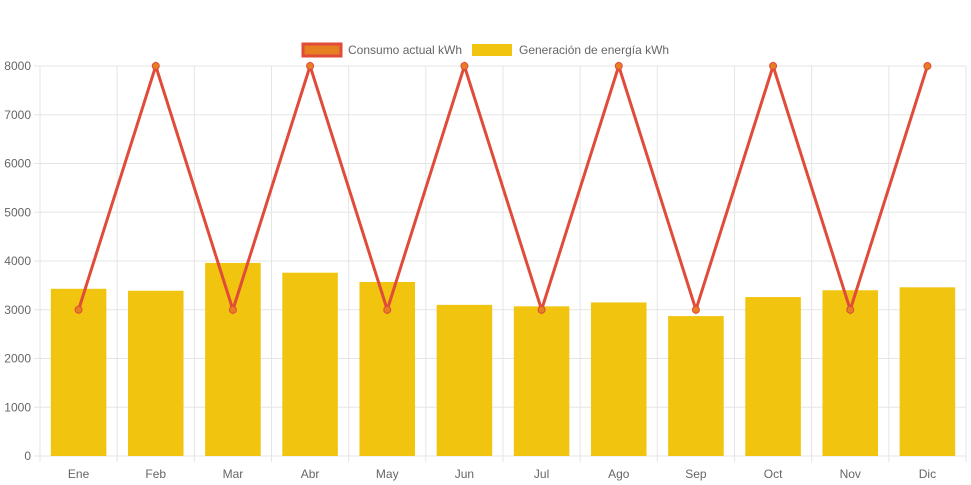 The width and height of the screenshot is (971, 485). Describe the element at coordinates (850, 474) in the screenshot. I see `x-tick-label: Nov` at that location.